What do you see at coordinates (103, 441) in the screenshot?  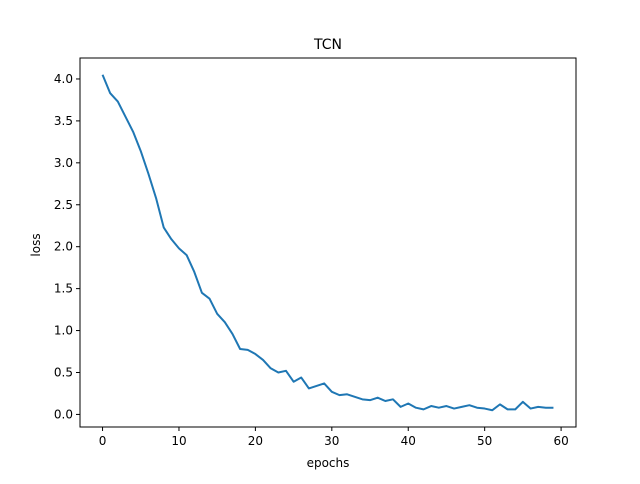 I see `x-tick-label: 0` at bounding box center [103, 441].